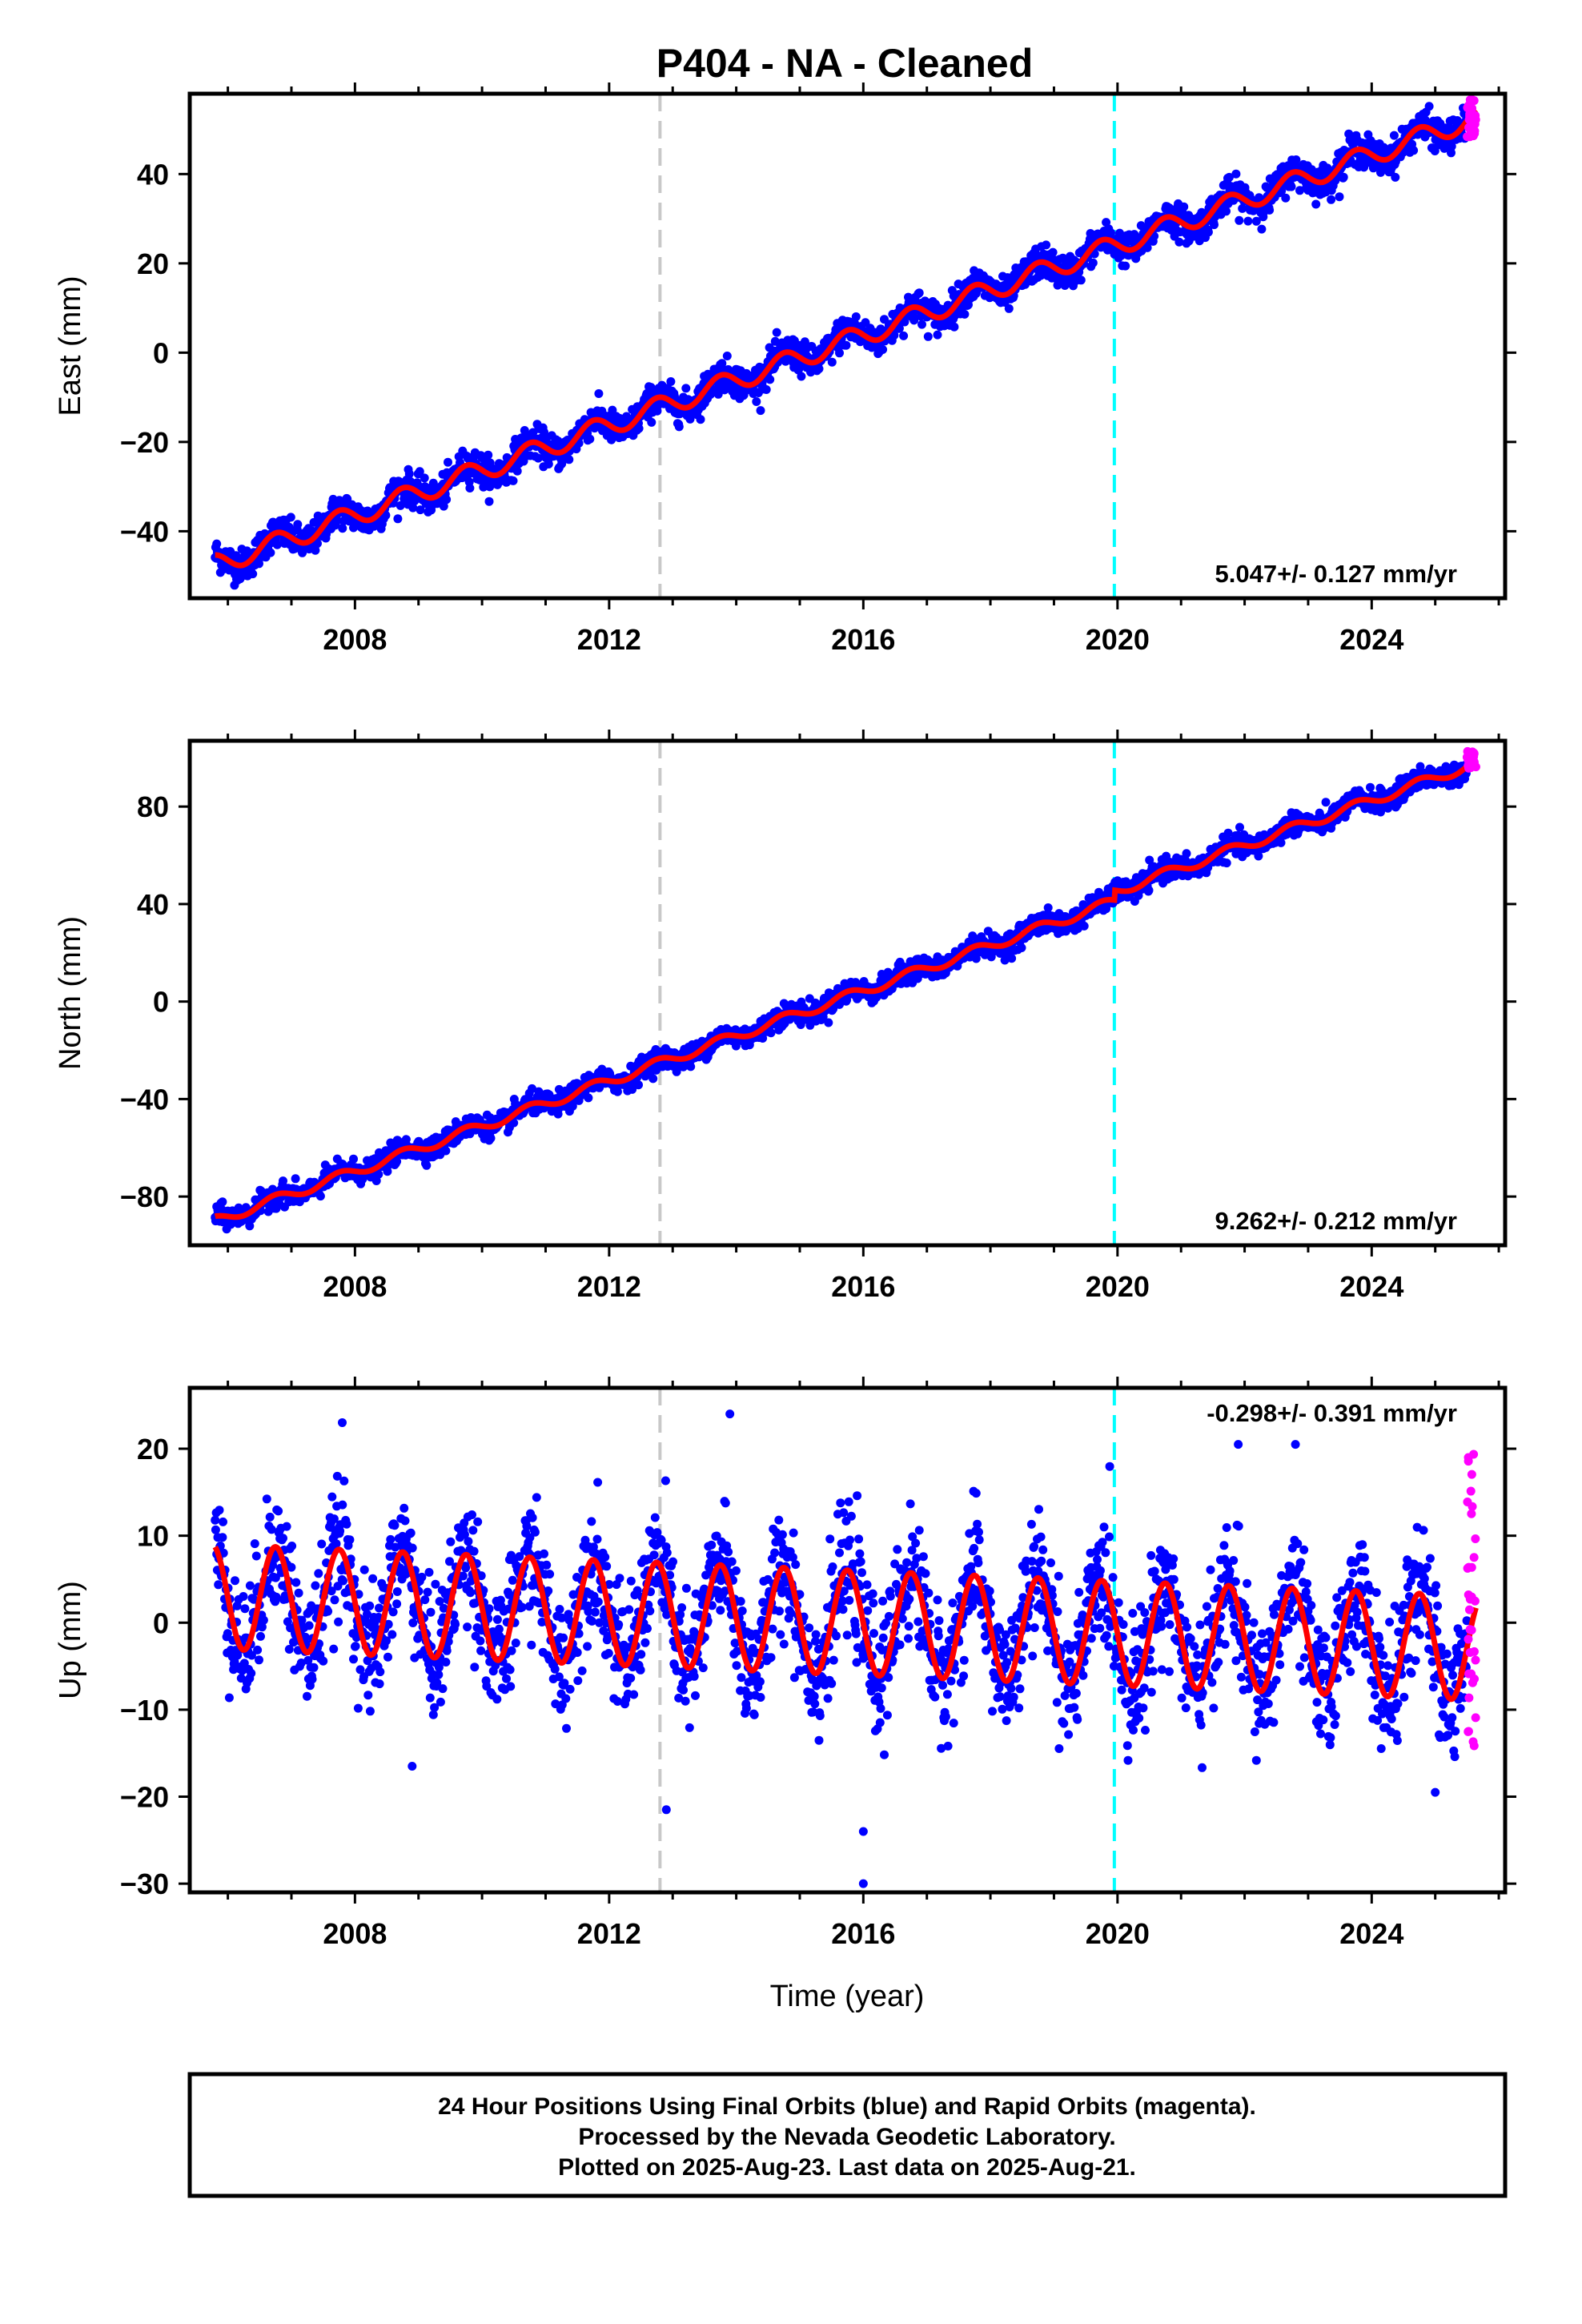  What do you see at coordinates (845, 63) in the screenshot?
I see `chart-title: P404 - NA - Cleaned` at bounding box center [845, 63].